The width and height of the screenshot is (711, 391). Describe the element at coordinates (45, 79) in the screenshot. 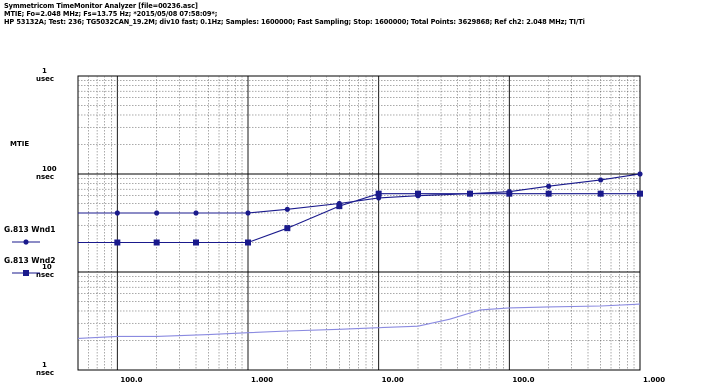

I see `y-tick-unit: usec` at that location.